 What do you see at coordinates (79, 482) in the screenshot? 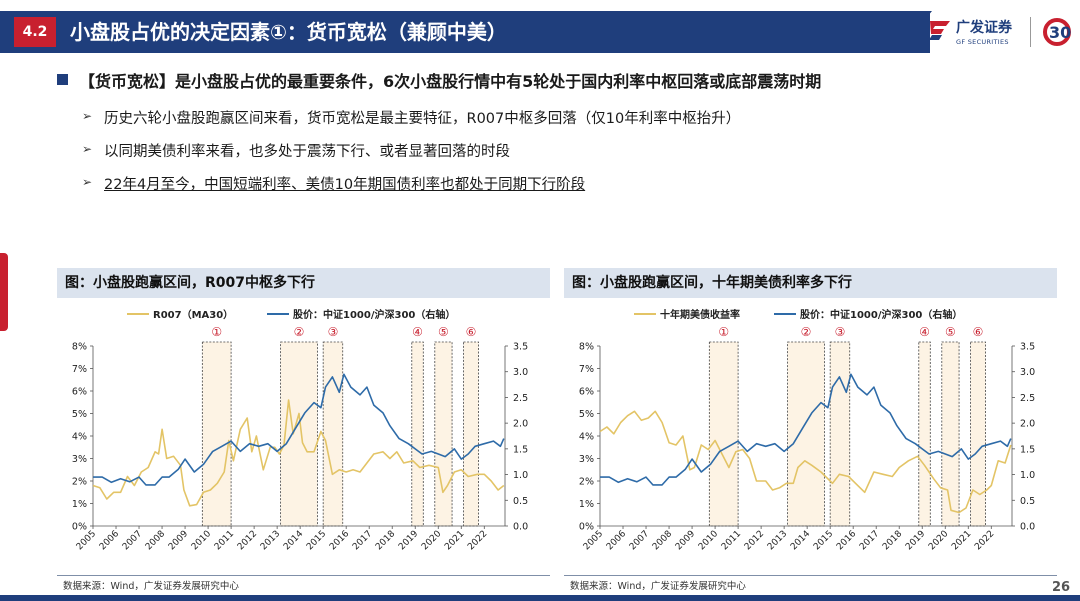
I see `y-left-tick-label: 2%` at bounding box center [79, 482].